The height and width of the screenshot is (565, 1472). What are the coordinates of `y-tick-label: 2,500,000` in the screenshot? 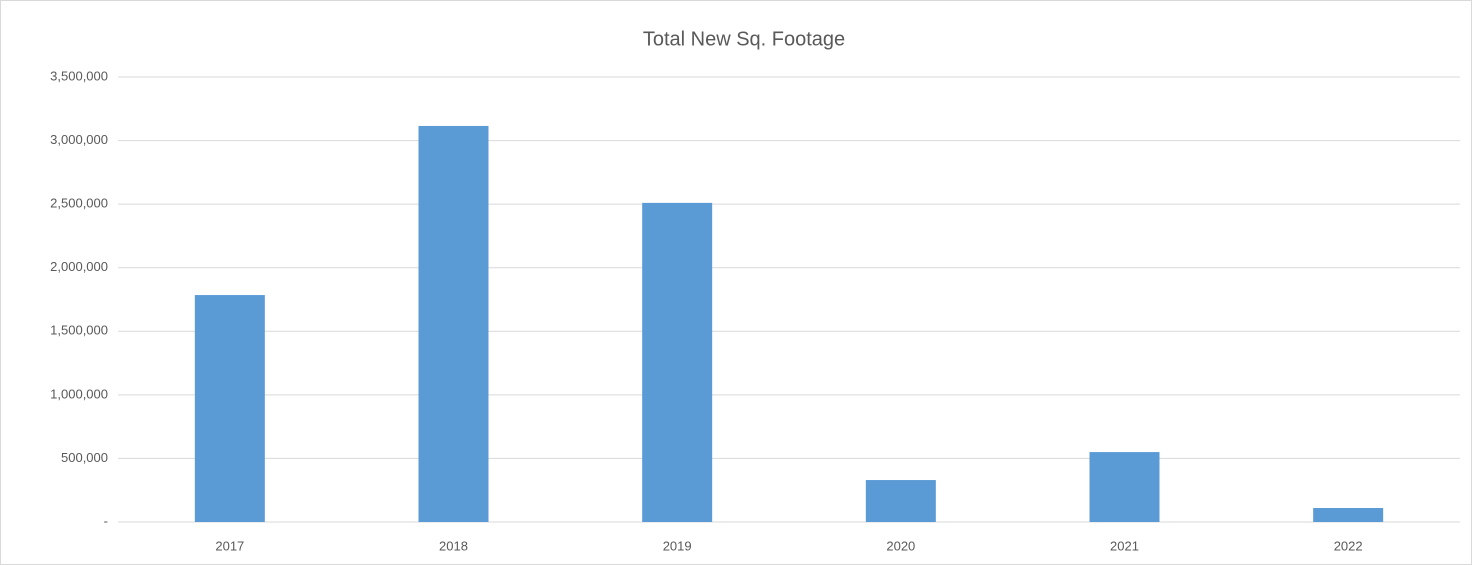 It's located at (79, 203).